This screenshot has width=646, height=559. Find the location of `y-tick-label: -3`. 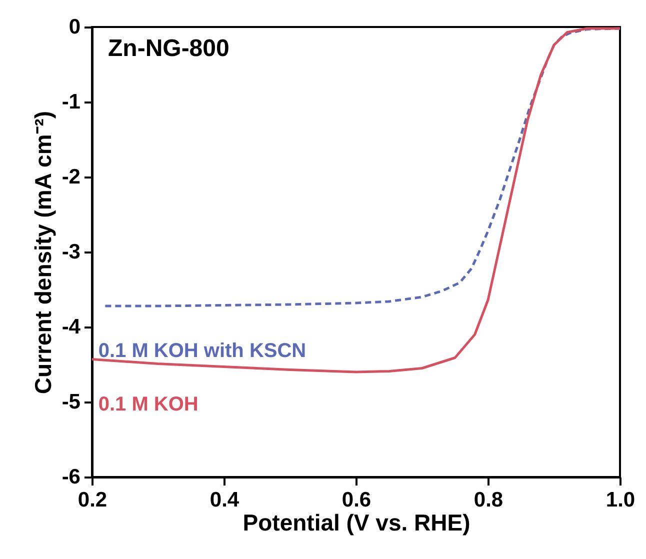

y-tick-label: -3 is located at coordinates (71, 252).